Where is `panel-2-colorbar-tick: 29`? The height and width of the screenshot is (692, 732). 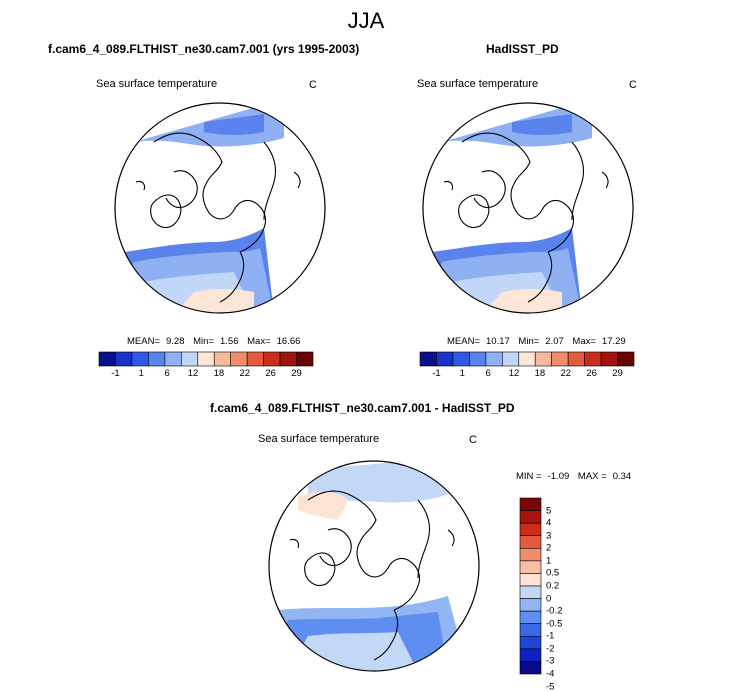
panel-2-colorbar-tick: 29 is located at coordinates (617, 373).